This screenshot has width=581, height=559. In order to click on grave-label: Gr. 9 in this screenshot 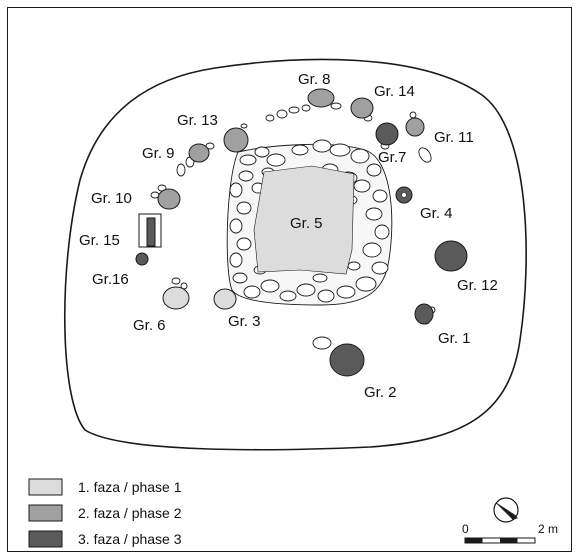, I will do `click(158, 153)`.